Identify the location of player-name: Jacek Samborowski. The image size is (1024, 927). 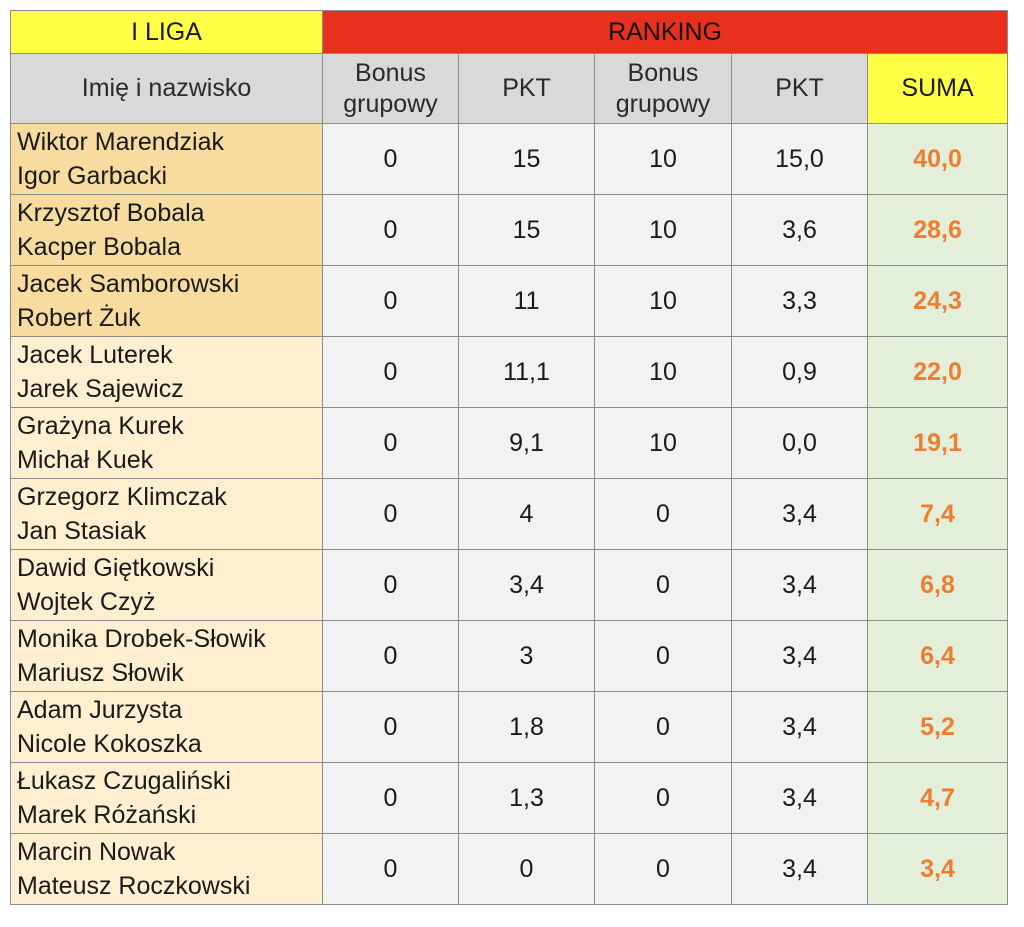
(128, 284).